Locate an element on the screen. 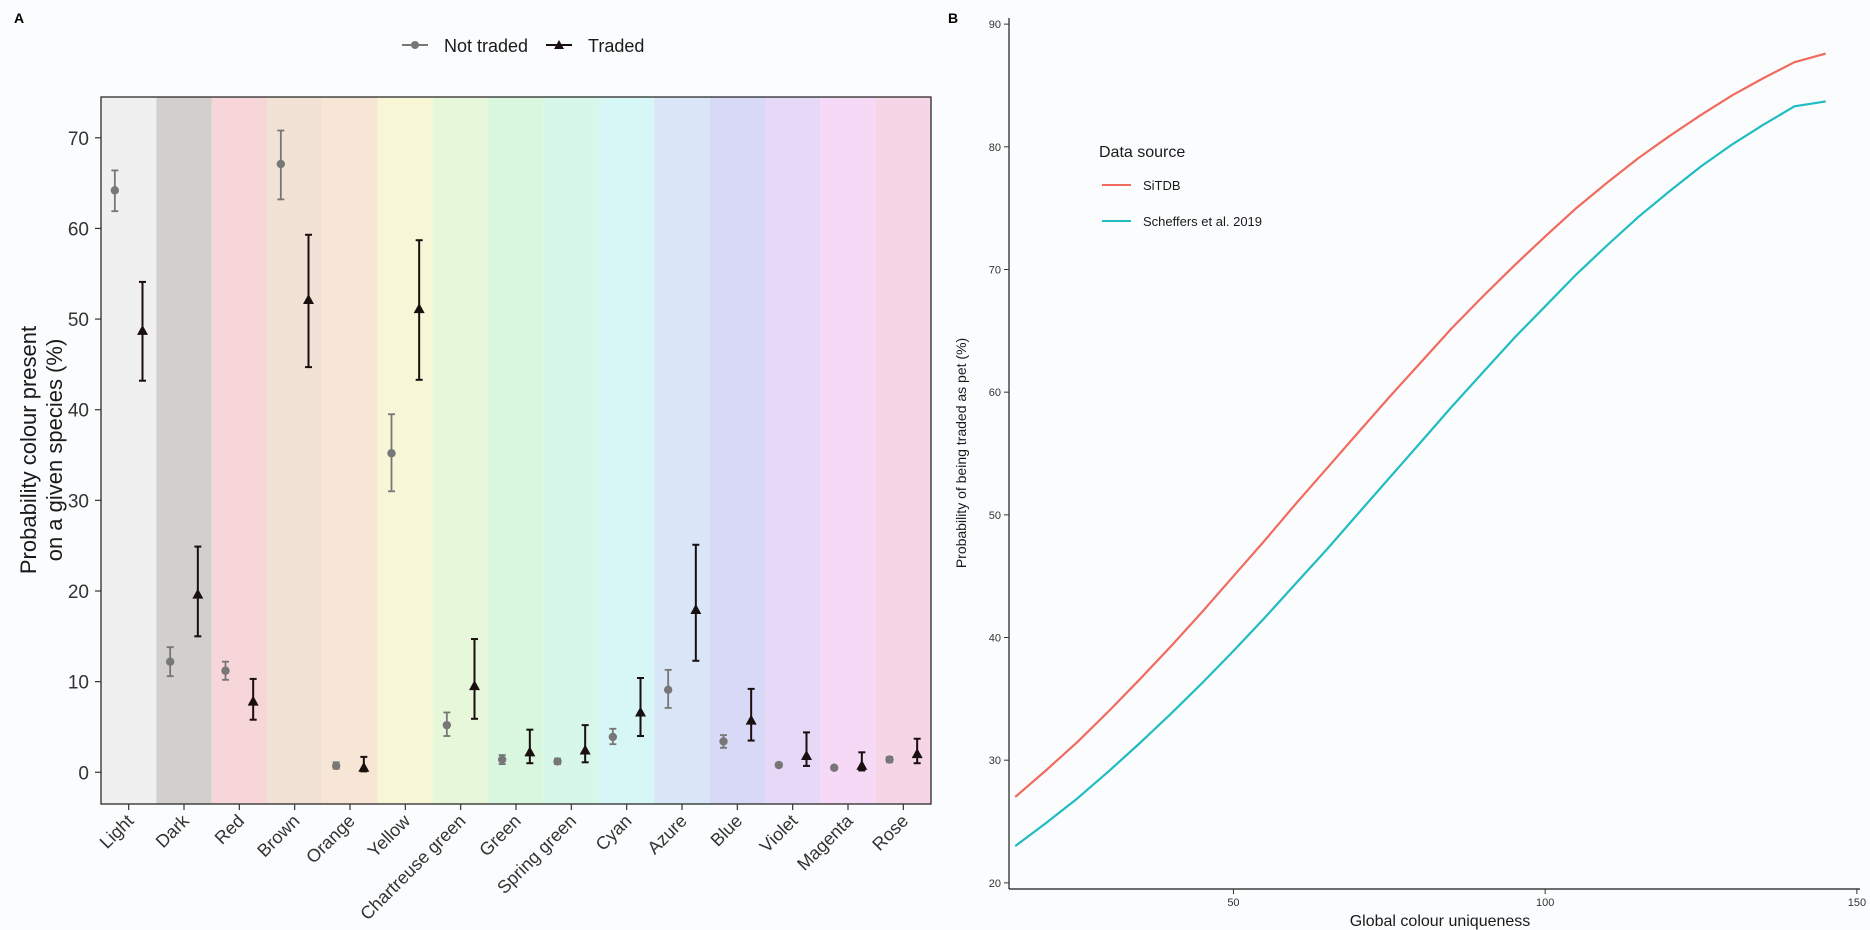 The width and height of the screenshot is (1870, 930). point-traded-orange is located at coordinates (364, 766).